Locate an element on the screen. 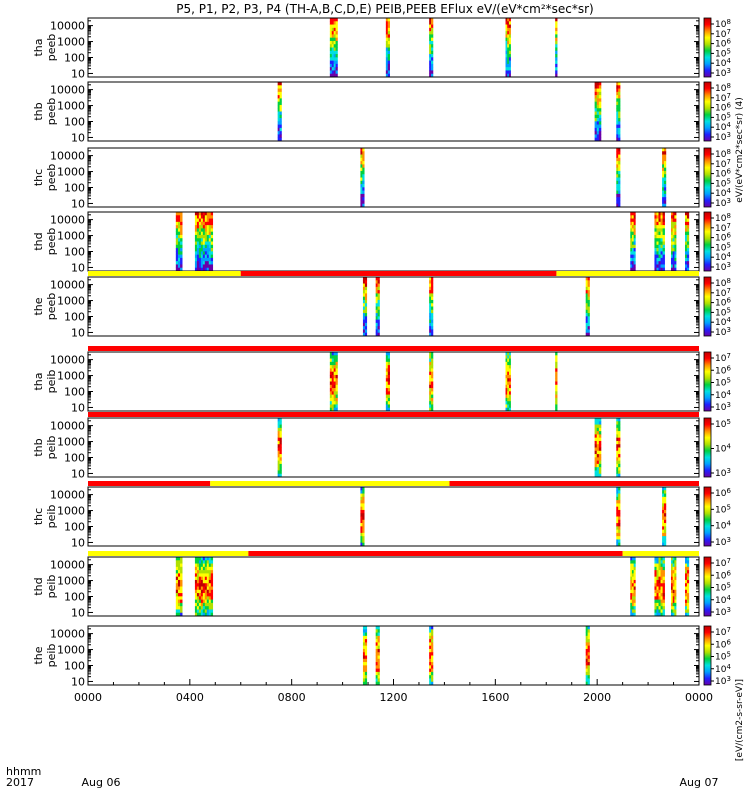 Image resolution: width=750 pixels, height=800 pixels. colorbar-tick-label: 105 is located at coordinates (723, 588).